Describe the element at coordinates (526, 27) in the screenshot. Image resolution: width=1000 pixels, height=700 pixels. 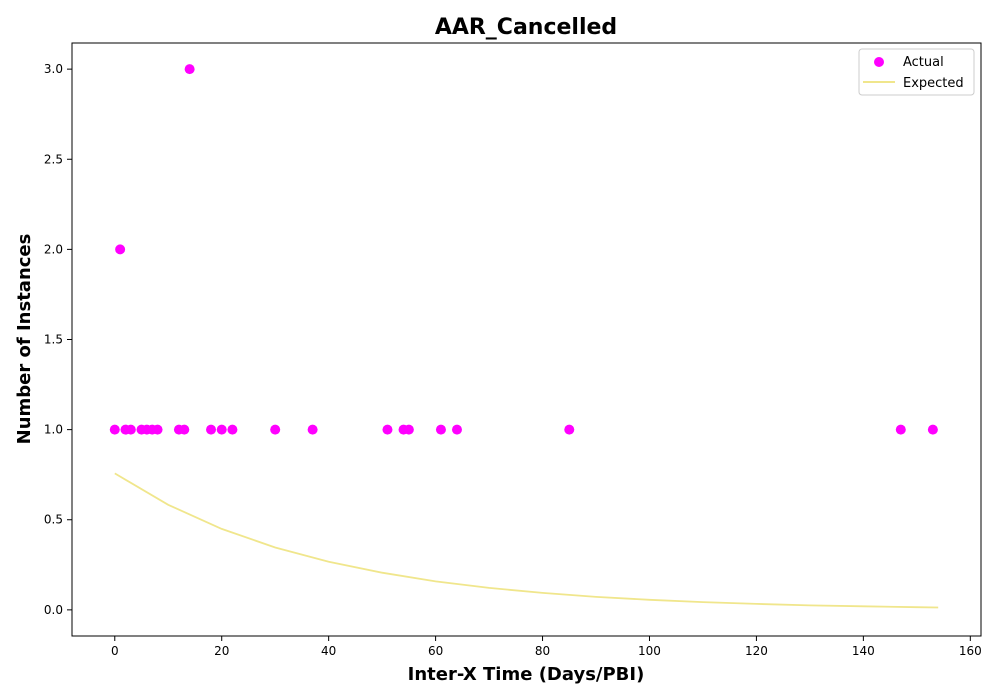
I see `chart-title: AAR_Cancelled` at that location.